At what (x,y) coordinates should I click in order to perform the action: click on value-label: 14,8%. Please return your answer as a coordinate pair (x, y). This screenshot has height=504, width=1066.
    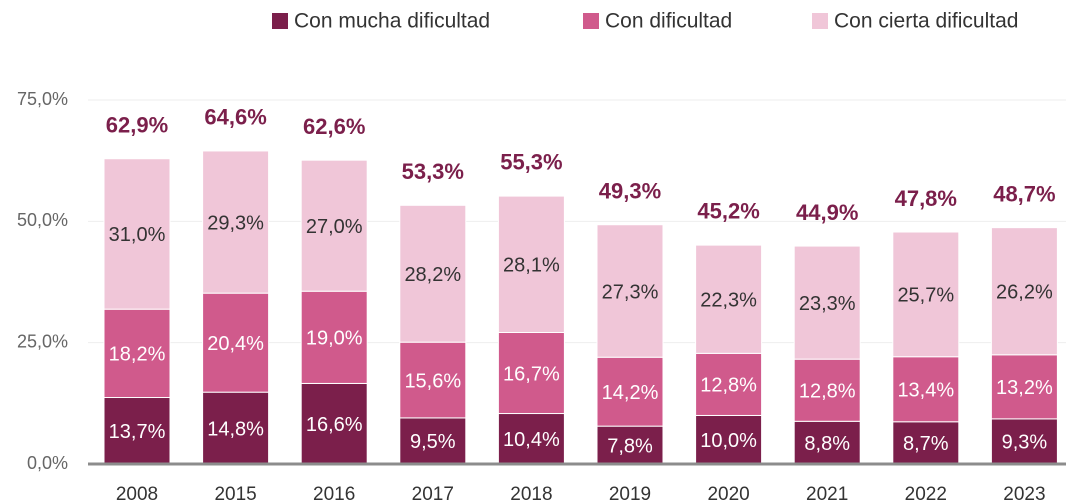
    Looking at the image, I should click on (235, 429).